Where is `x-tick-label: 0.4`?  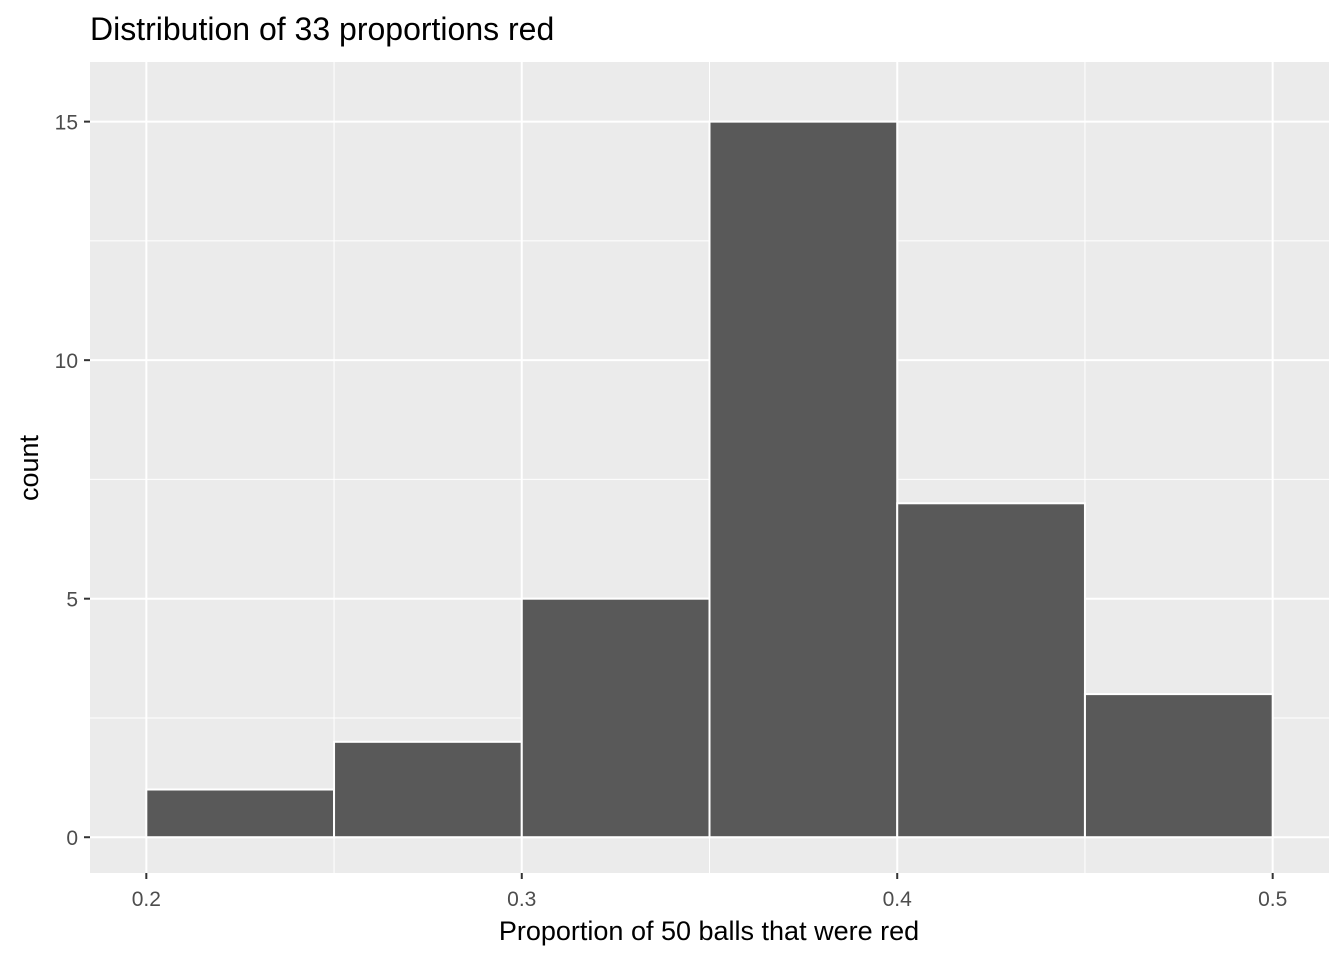
x-tick-label: 0.4 is located at coordinates (898, 899).